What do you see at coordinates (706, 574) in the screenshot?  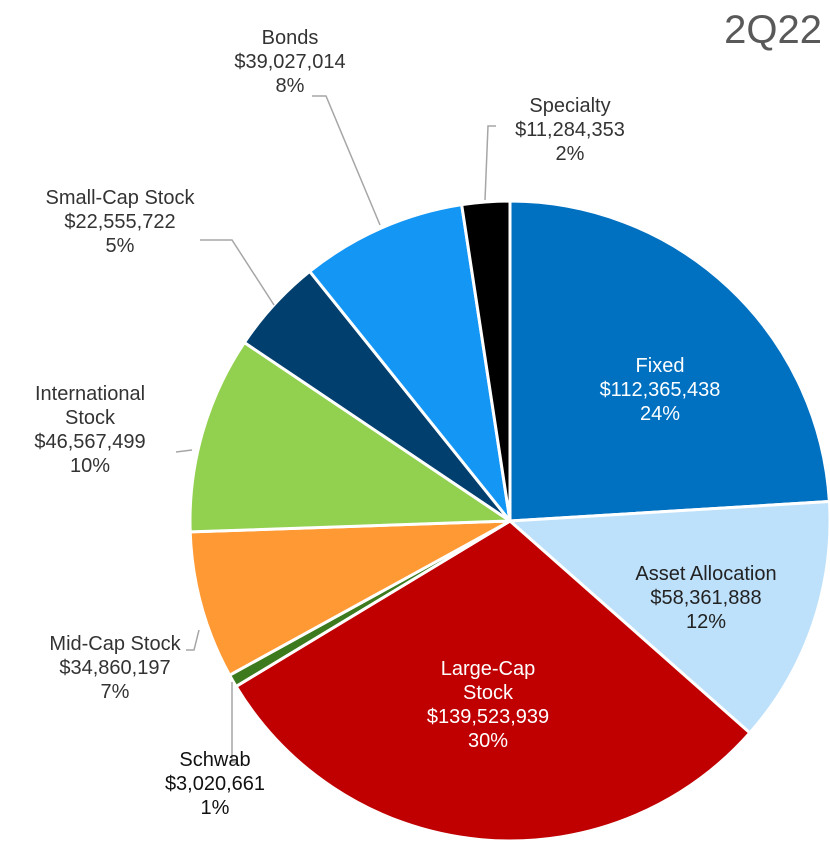 I see `slice-name: Asset Allocation` at bounding box center [706, 574].